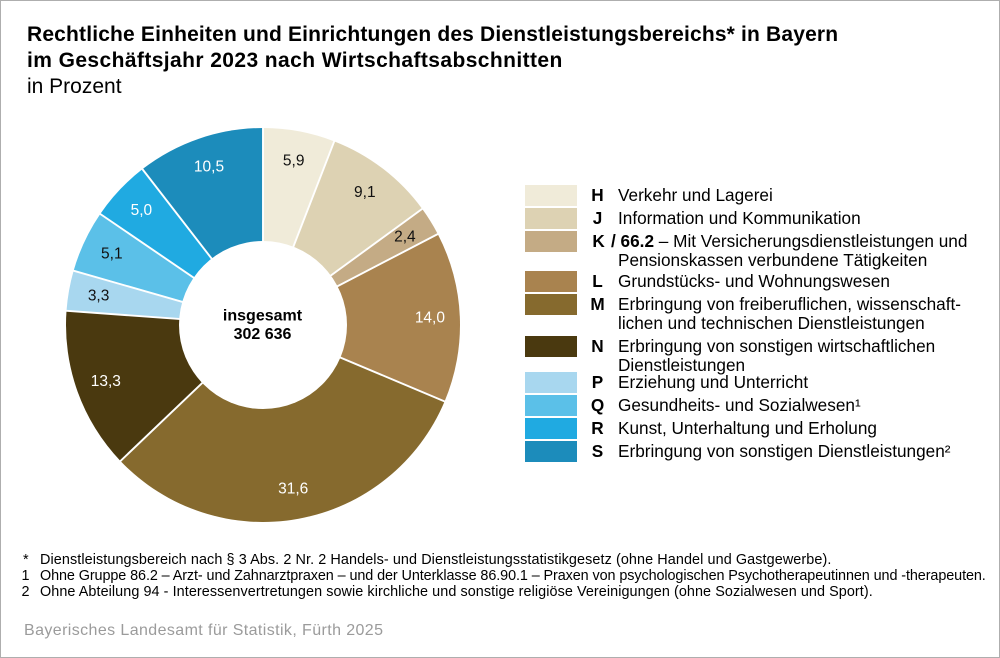 The height and width of the screenshot is (658, 1000). I want to click on svg-text: 302 636, so click(263, 334).